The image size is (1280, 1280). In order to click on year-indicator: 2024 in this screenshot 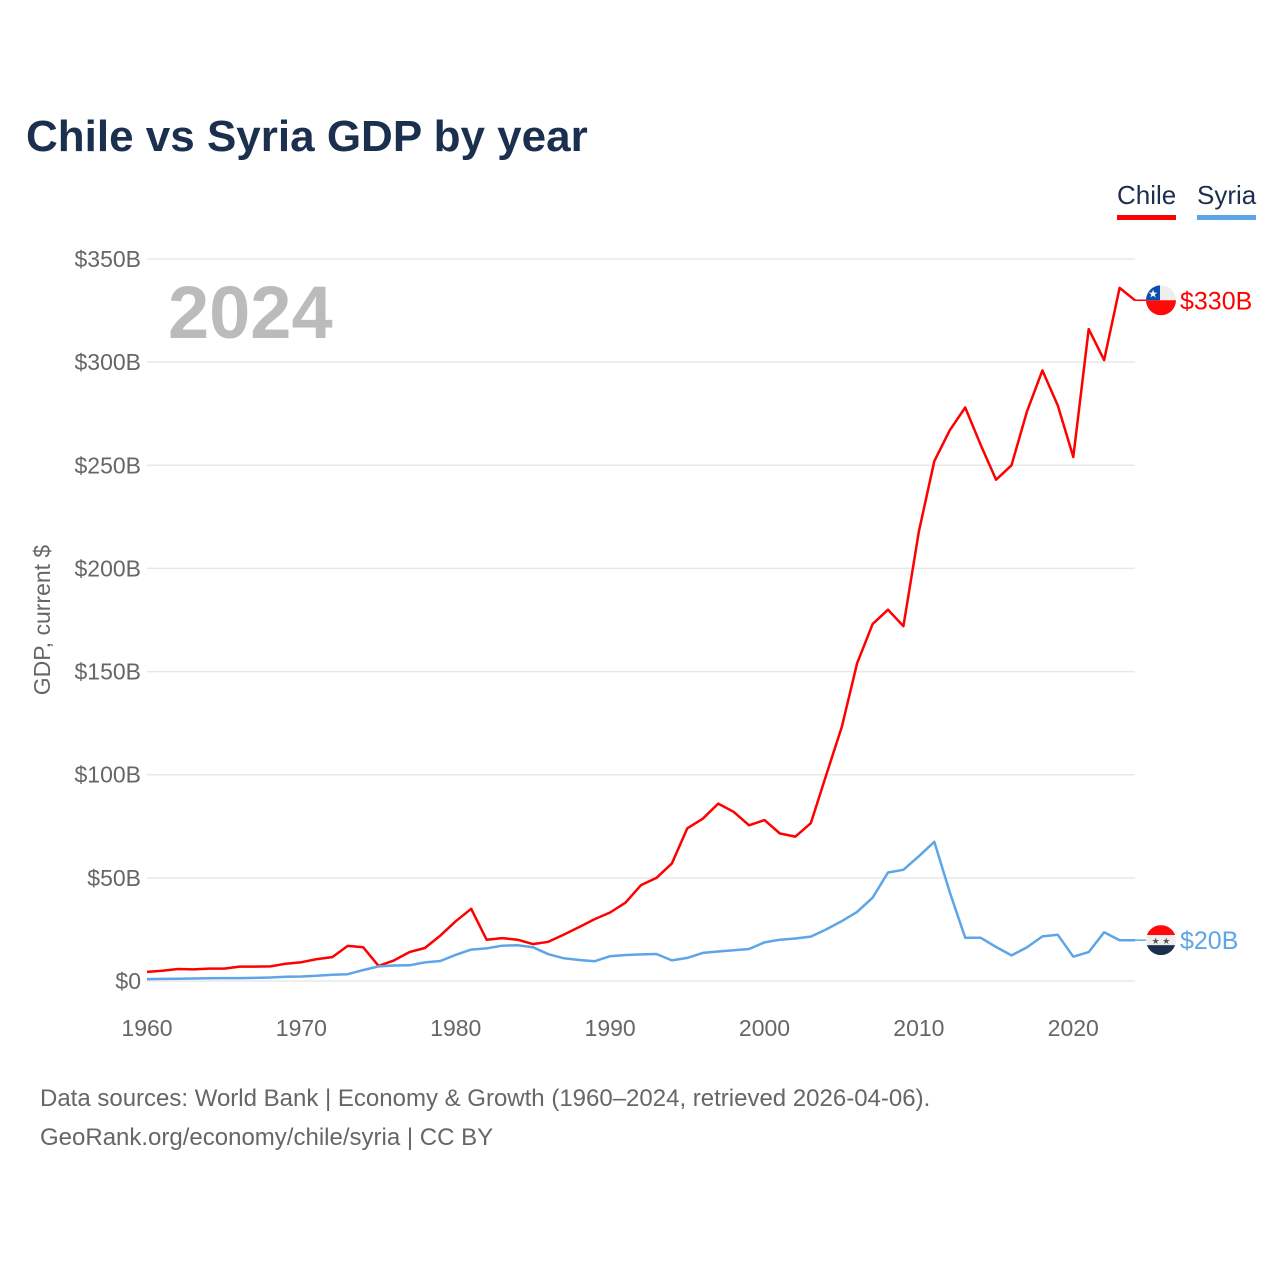, I will do `click(250, 312)`.